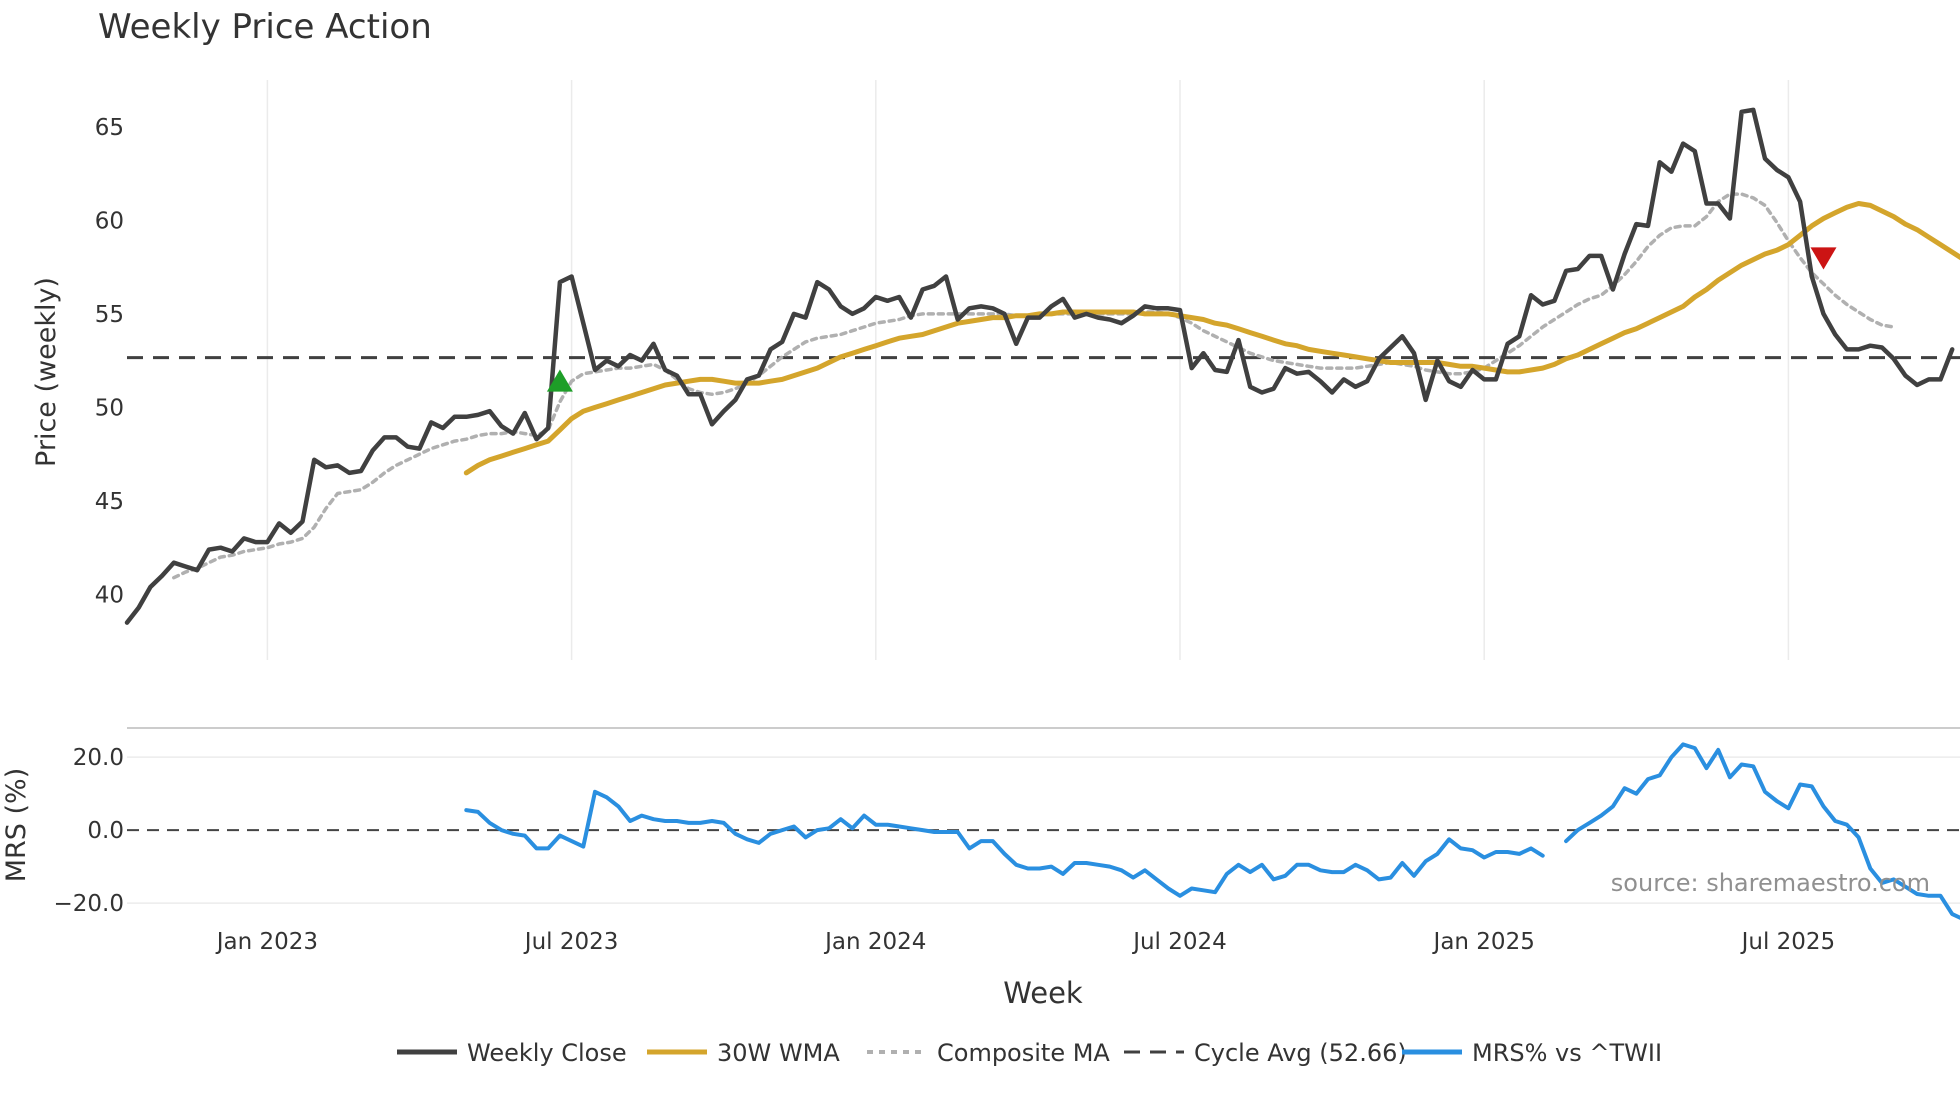  Describe the element at coordinates (98, 758) in the screenshot. I see `mrs-y-tick-label: 20.0` at that location.